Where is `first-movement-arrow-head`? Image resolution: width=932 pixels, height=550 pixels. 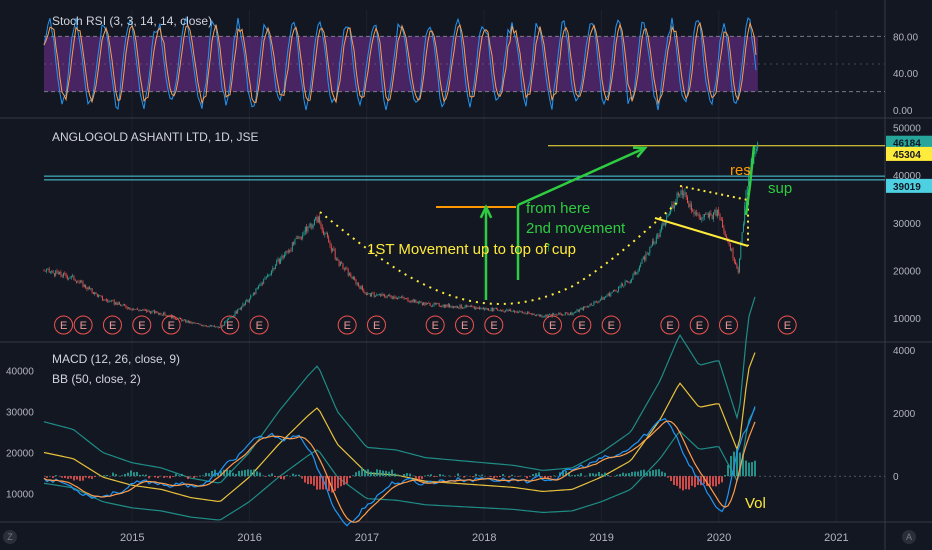 first-movement-arrow-head is located at coordinates (486, 211).